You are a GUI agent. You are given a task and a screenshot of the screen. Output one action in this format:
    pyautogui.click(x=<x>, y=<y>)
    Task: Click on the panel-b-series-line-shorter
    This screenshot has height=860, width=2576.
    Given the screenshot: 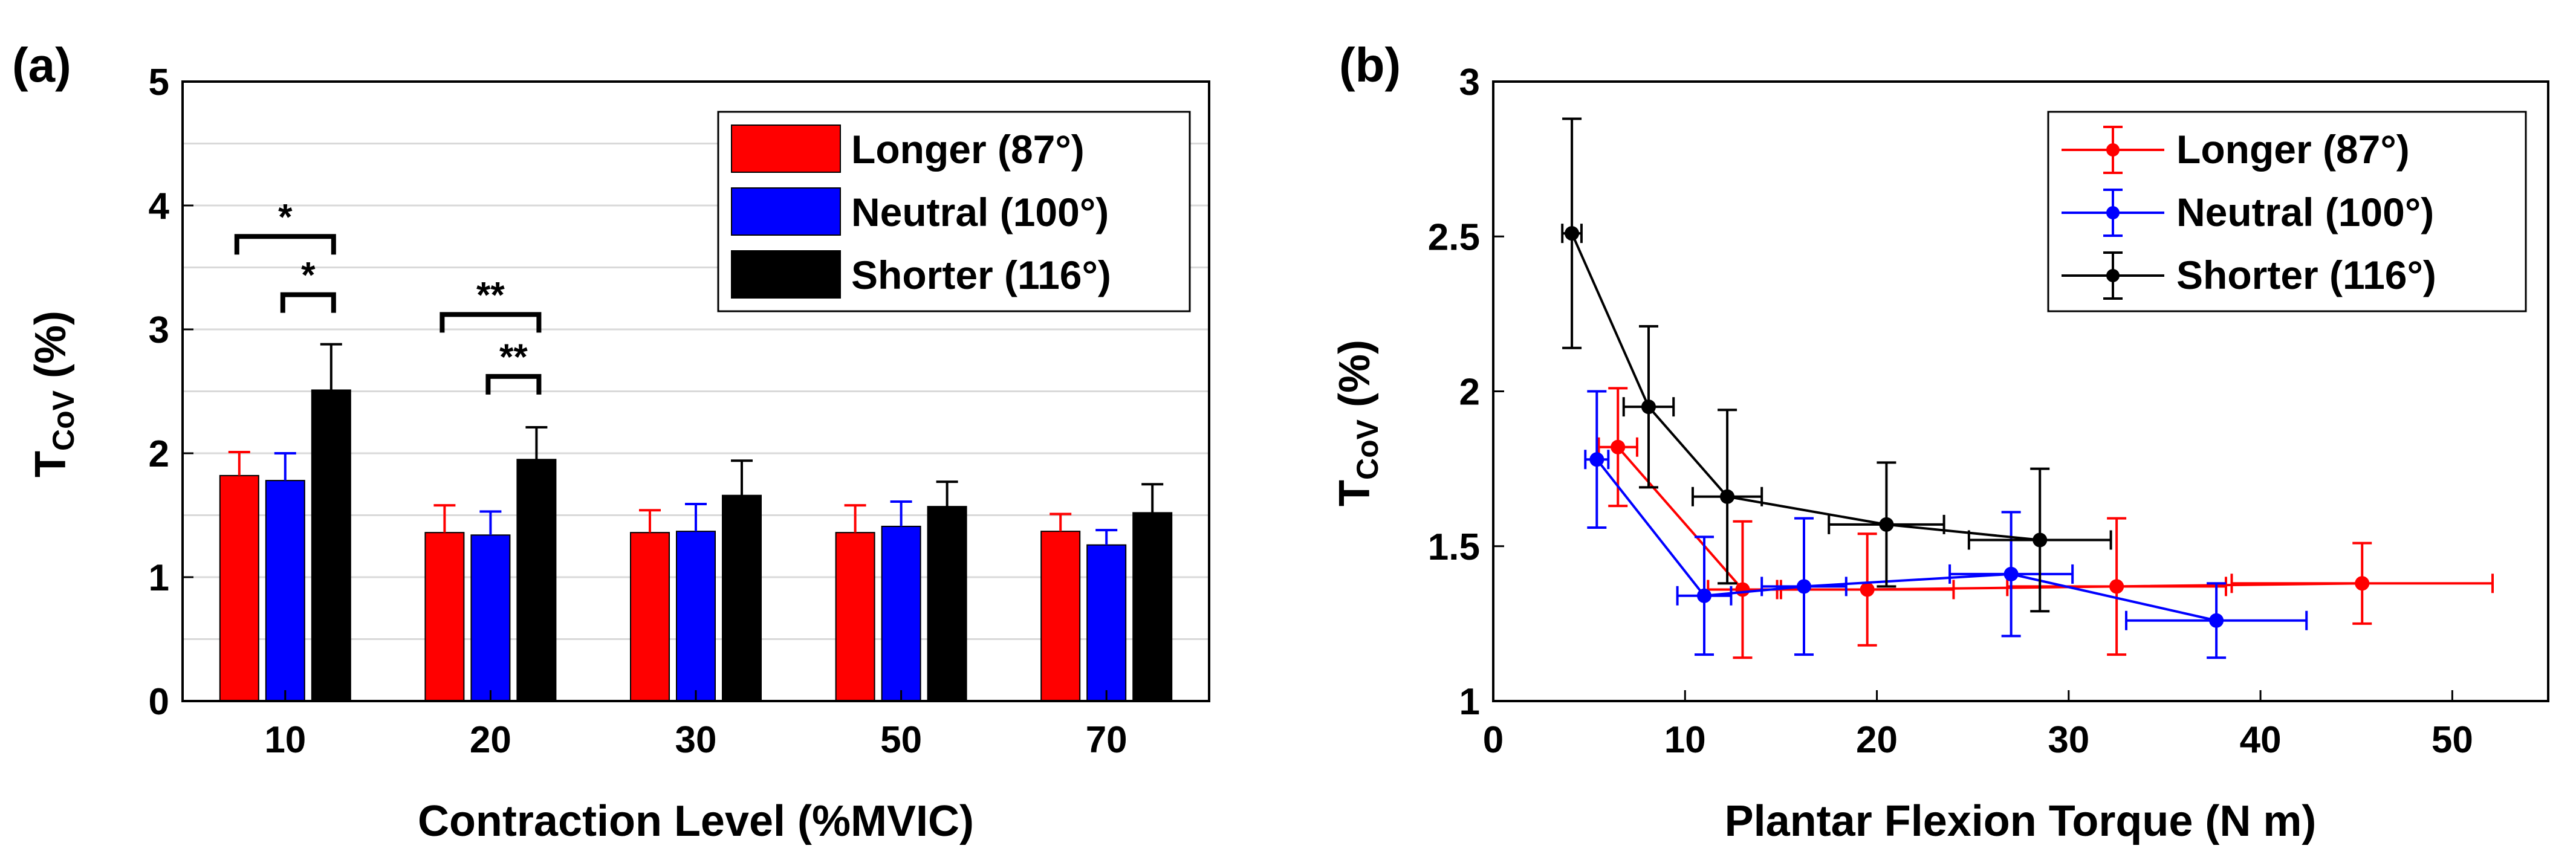 What is the action you would take?
    pyautogui.click(x=1805, y=387)
    